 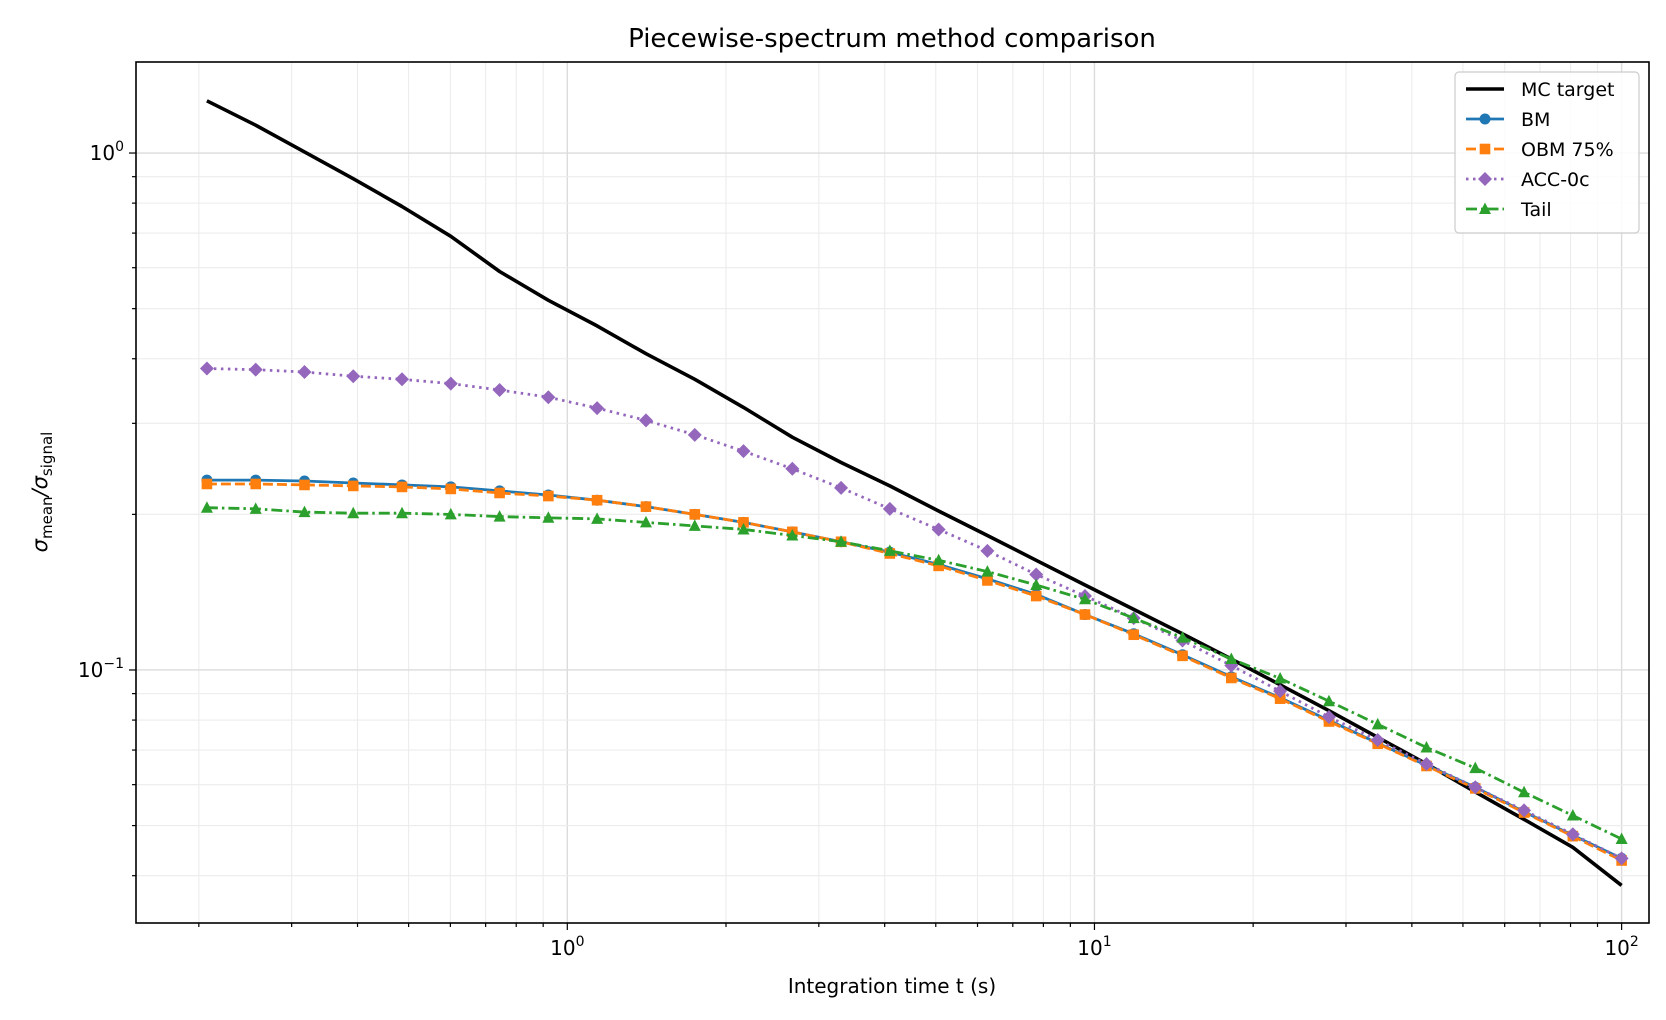 I want to click on y-tick-label: 10⁰, so click(x=107, y=152).